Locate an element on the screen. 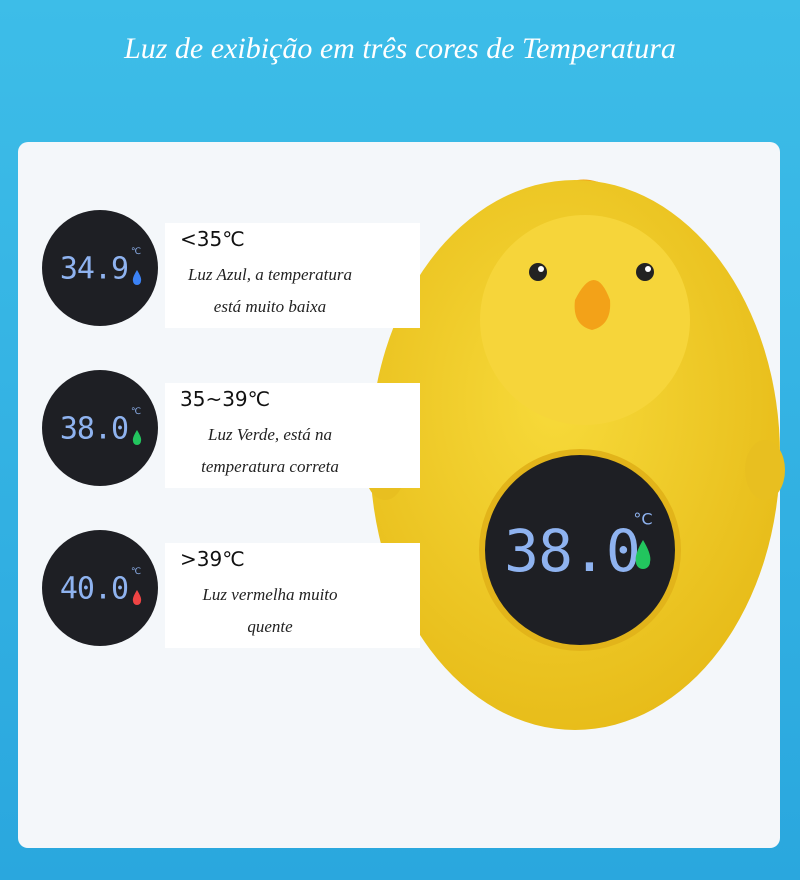 This screenshot has width=800, height=880. range-label: >39℃ is located at coordinates (212, 559).